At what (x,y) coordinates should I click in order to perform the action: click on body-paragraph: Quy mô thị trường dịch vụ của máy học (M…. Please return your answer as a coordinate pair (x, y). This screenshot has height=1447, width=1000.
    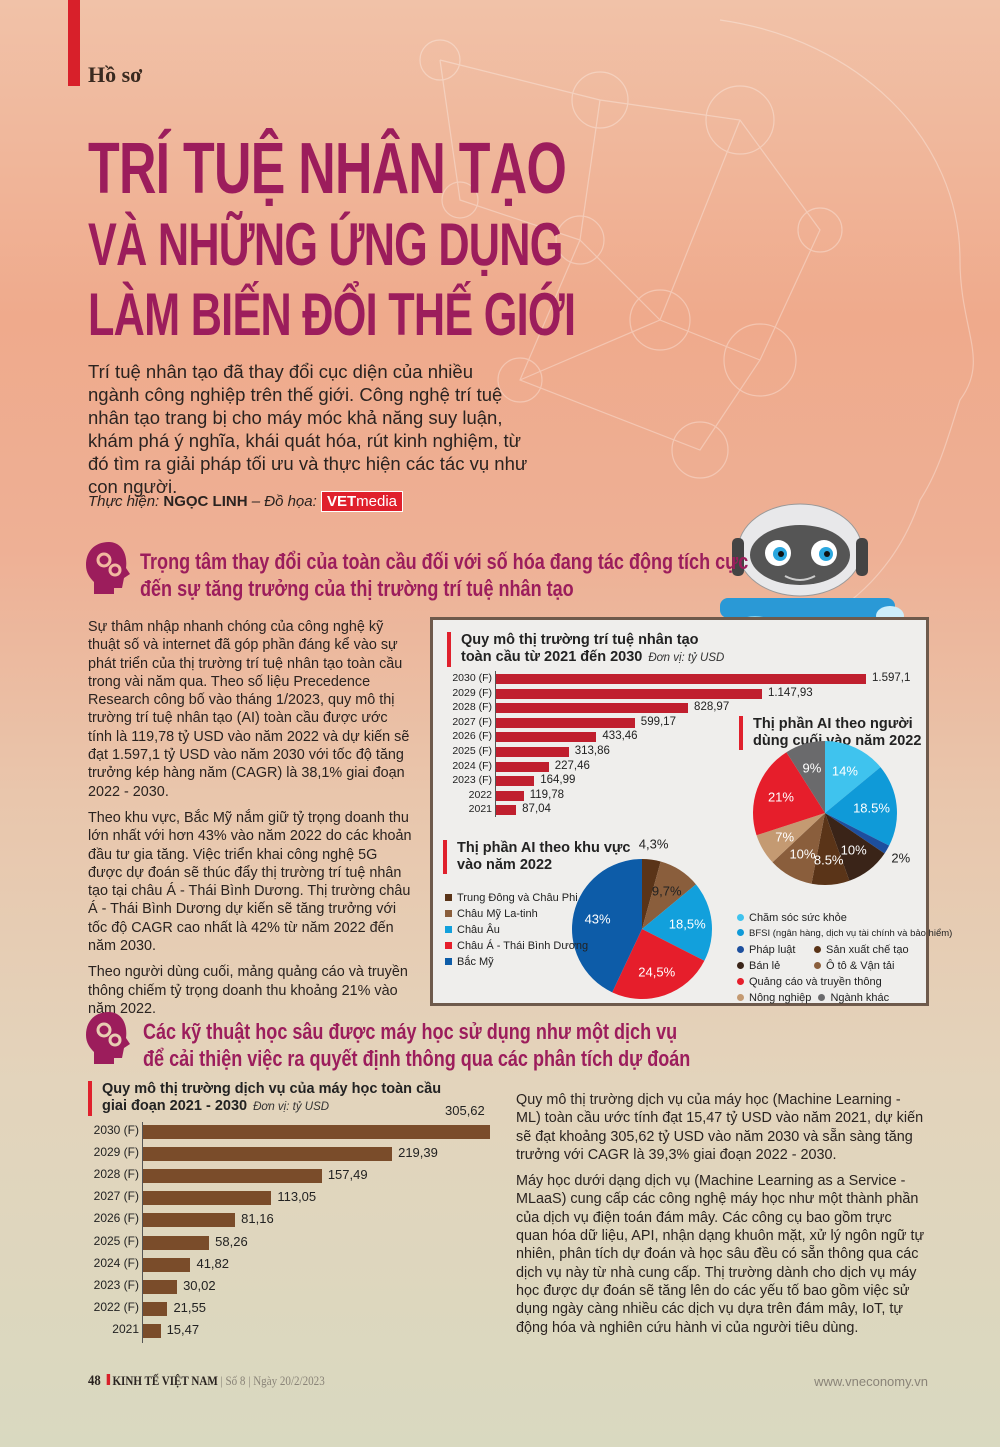
    Looking at the image, I should click on (720, 1127).